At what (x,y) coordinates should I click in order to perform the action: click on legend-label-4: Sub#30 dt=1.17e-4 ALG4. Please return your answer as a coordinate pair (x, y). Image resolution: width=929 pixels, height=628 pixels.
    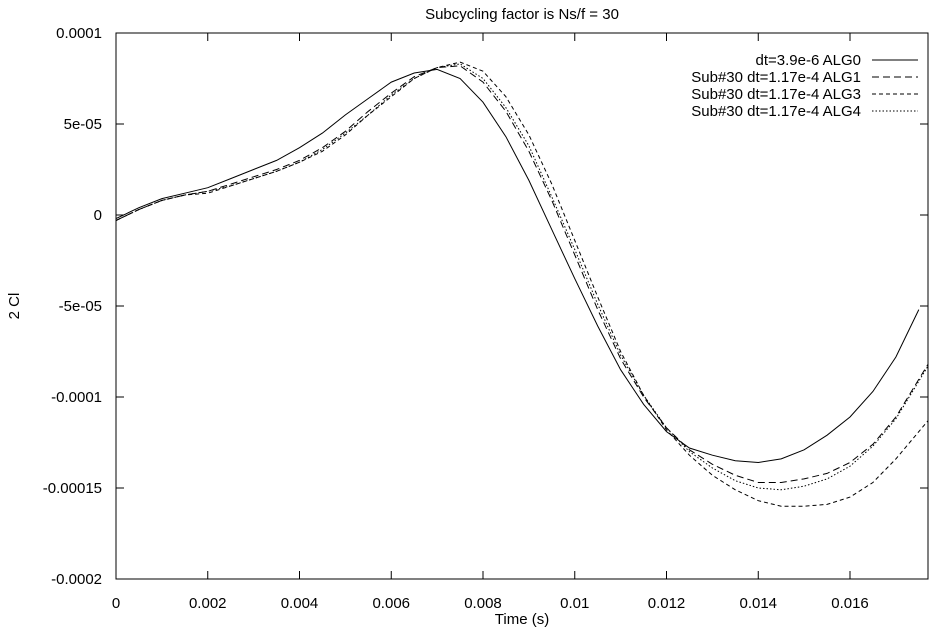
    Looking at the image, I should click on (776, 111).